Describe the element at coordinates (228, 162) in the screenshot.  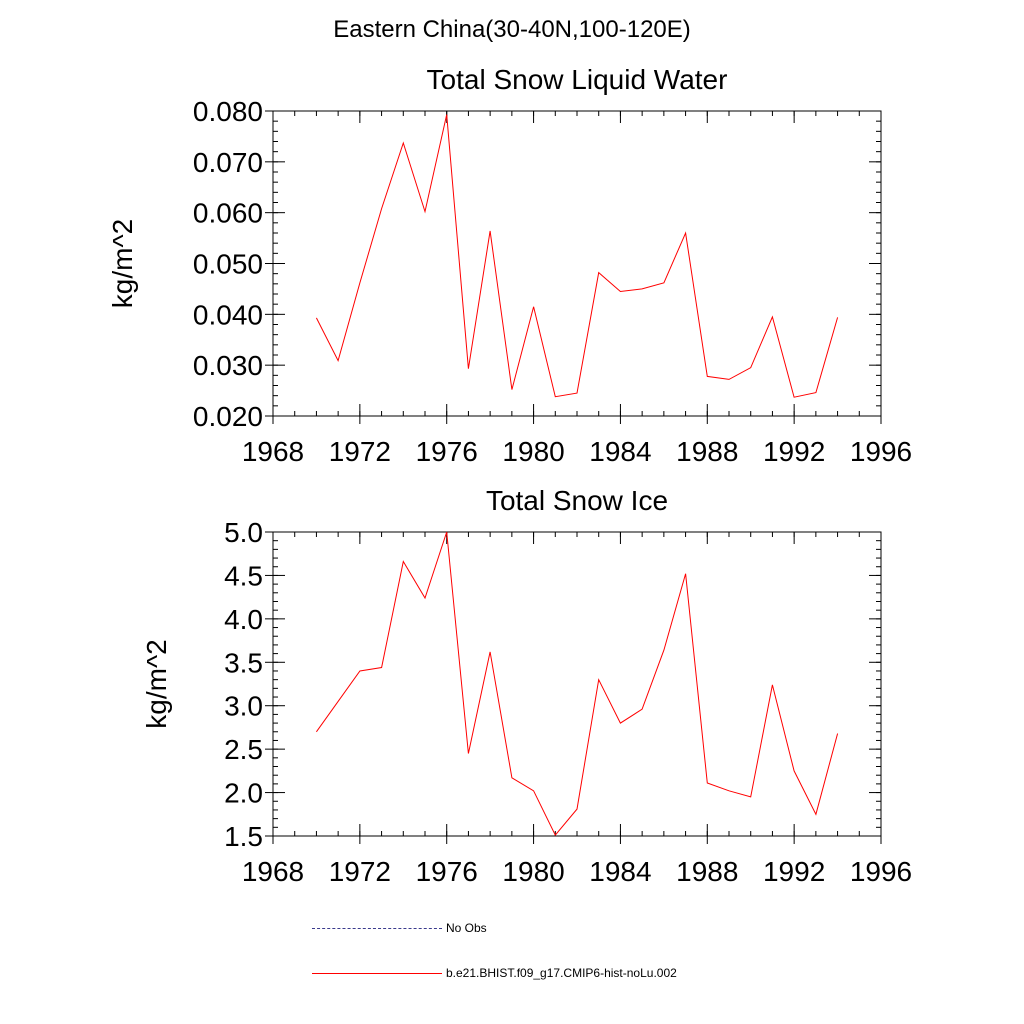
I see `chart1-y-tick-label: 0.070` at that location.